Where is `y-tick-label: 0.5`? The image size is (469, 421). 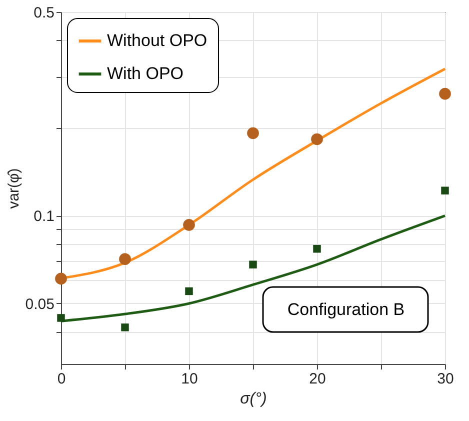
y-tick-label: 0.5 is located at coordinates (44, 13).